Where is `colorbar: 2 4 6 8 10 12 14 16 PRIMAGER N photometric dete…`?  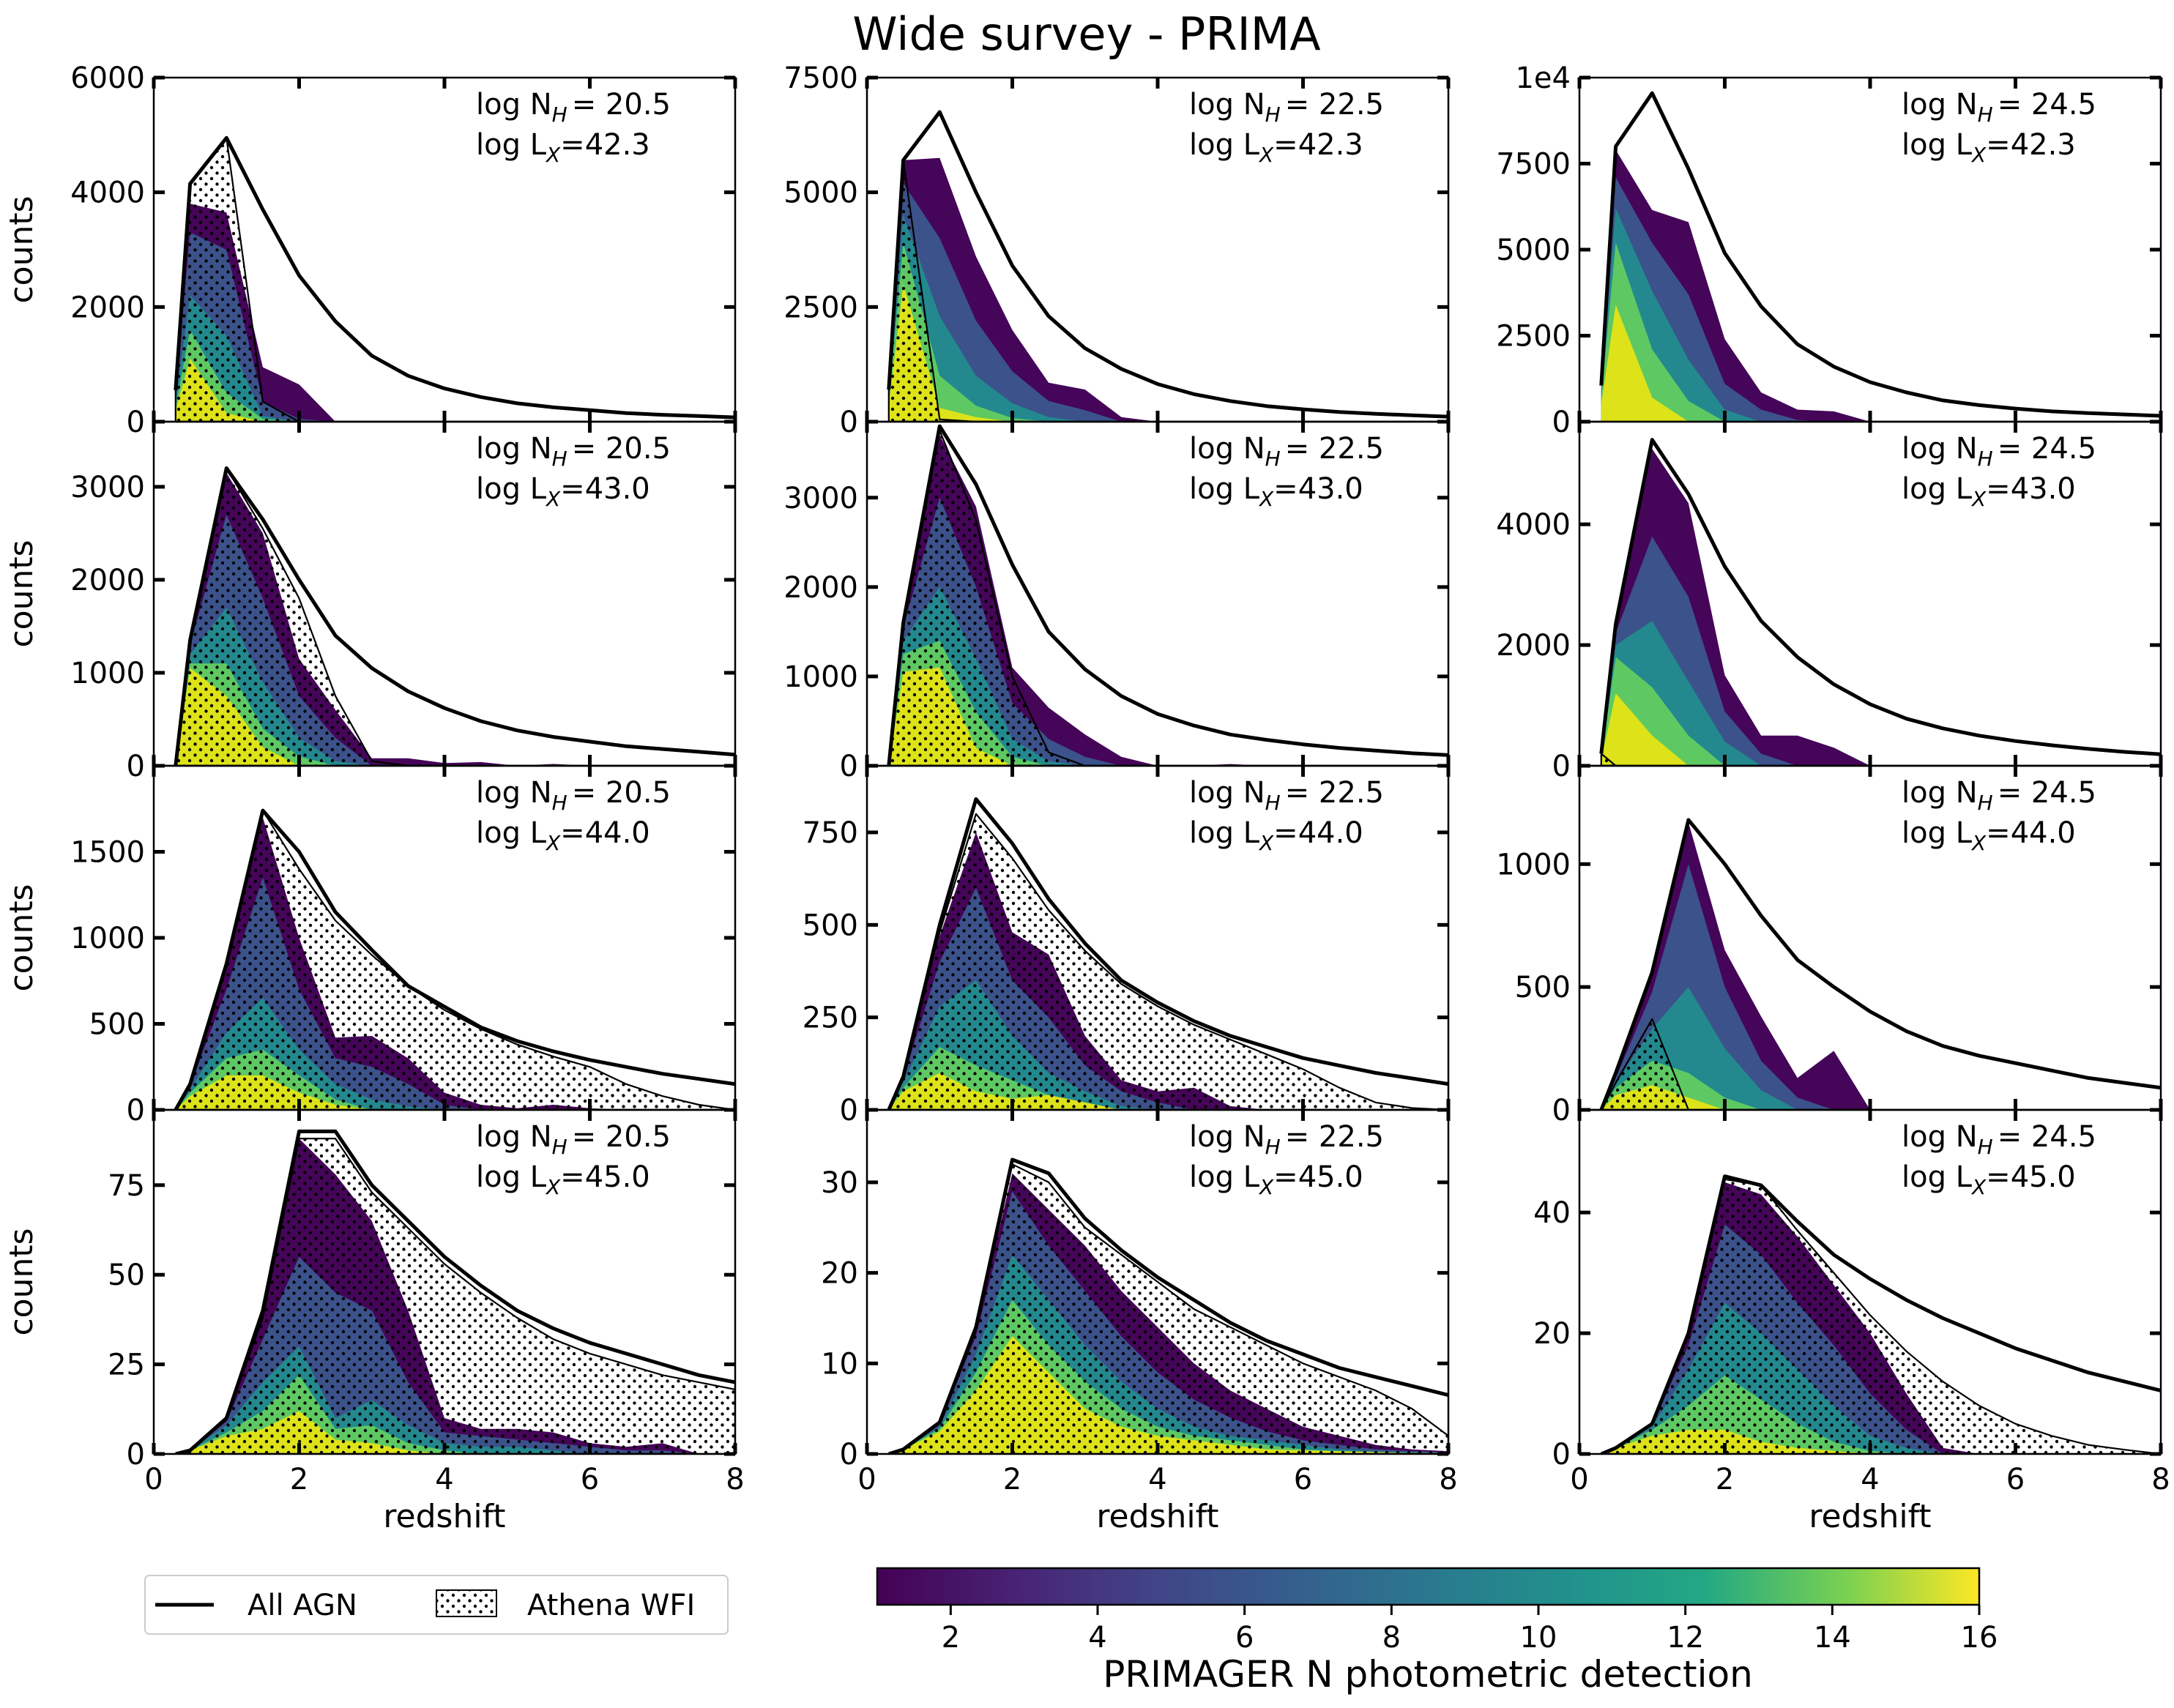
colorbar: 2 4 6 8 10 12 14 16 PRIMAGER N photometric dete… is located at coordinates (1437, 1631).